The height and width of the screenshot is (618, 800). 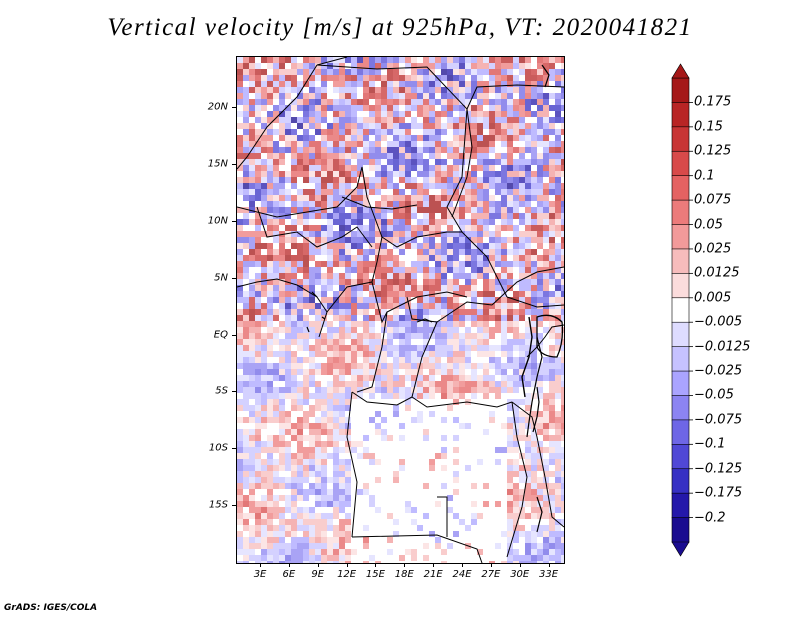 I want to click on lon-tick, so click(x=347, y=565).